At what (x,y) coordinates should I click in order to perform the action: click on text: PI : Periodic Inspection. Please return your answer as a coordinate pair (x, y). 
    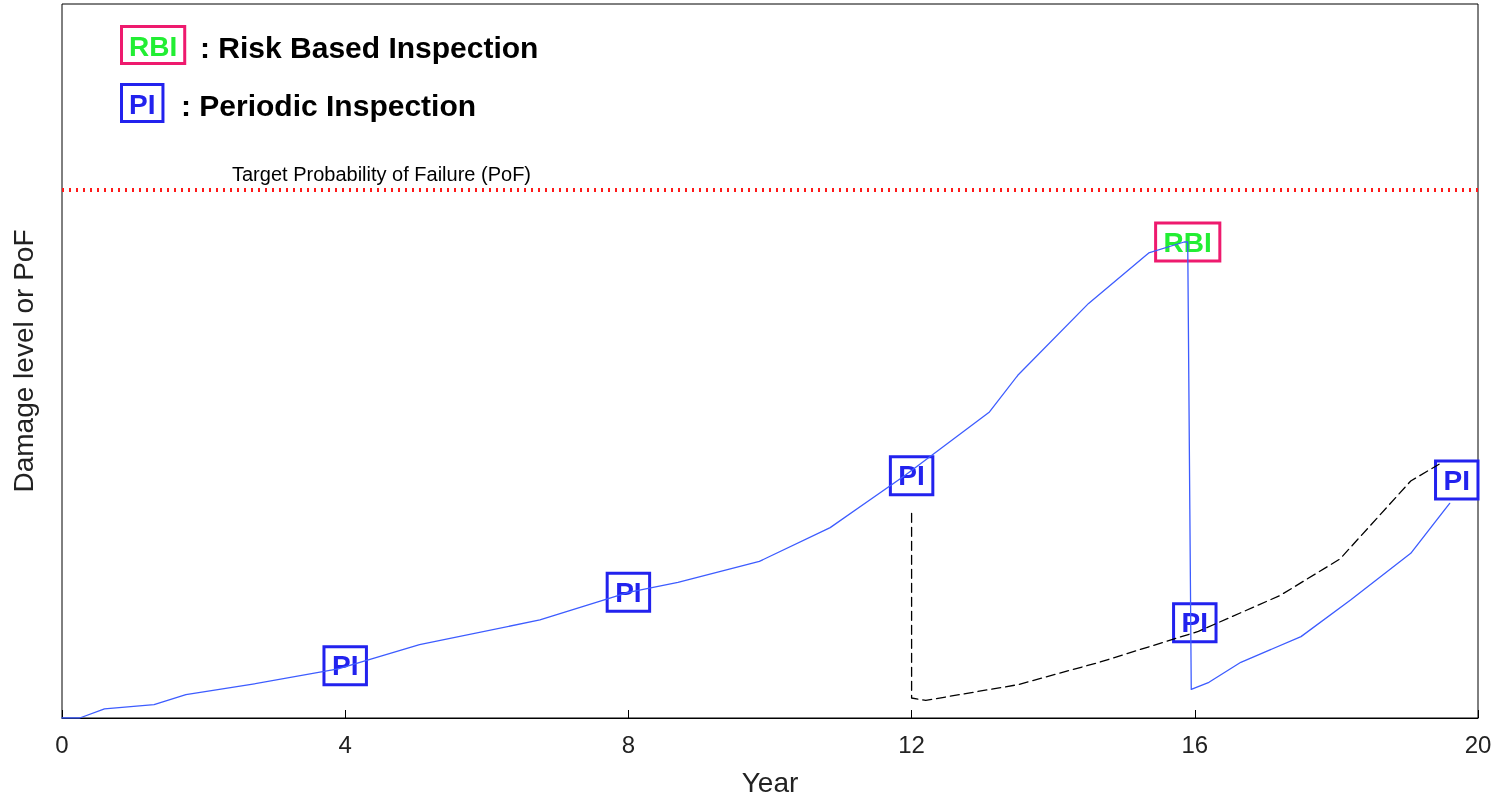
    Looking at the image, I should click on (303, 105).